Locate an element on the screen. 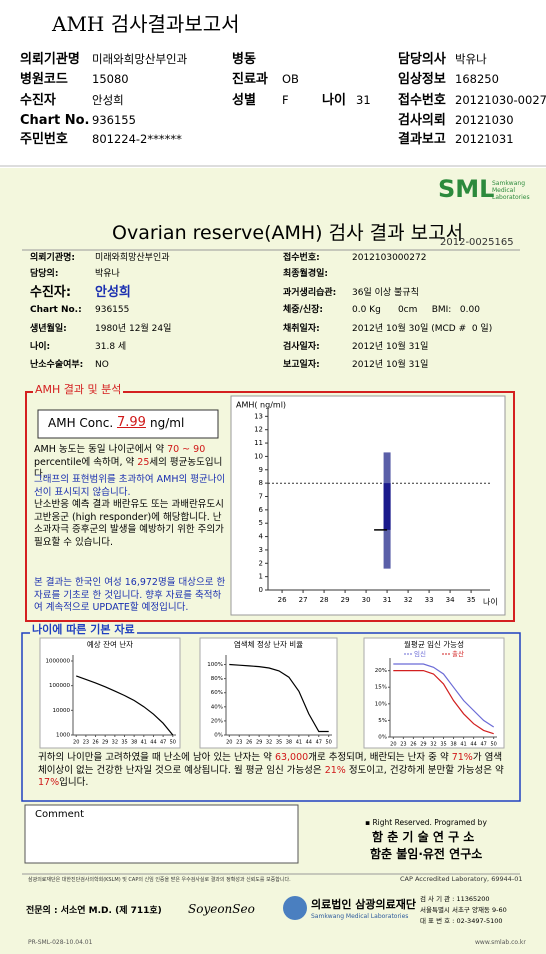 This screenshot has width=546, height=954. text: 귀하의 나이만을 고려하였을 때 난소에 남아 있는 난자는 약 is located at coordinates (156, 757).